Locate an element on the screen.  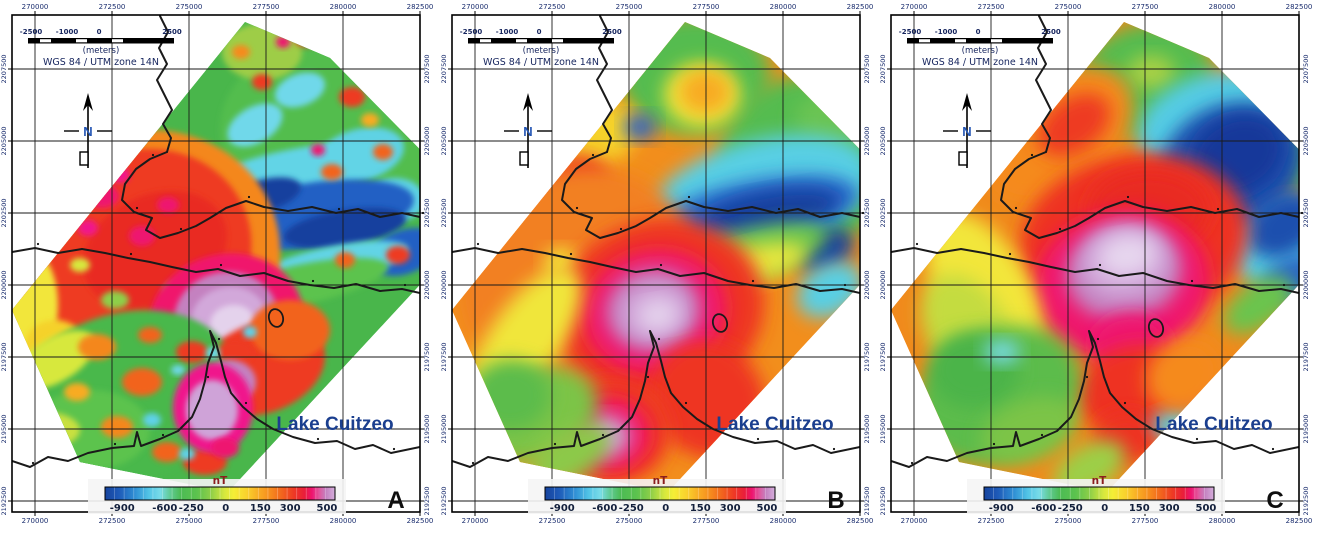
y-tick-label-left: 2192500 is located at coordinates (444, 501).